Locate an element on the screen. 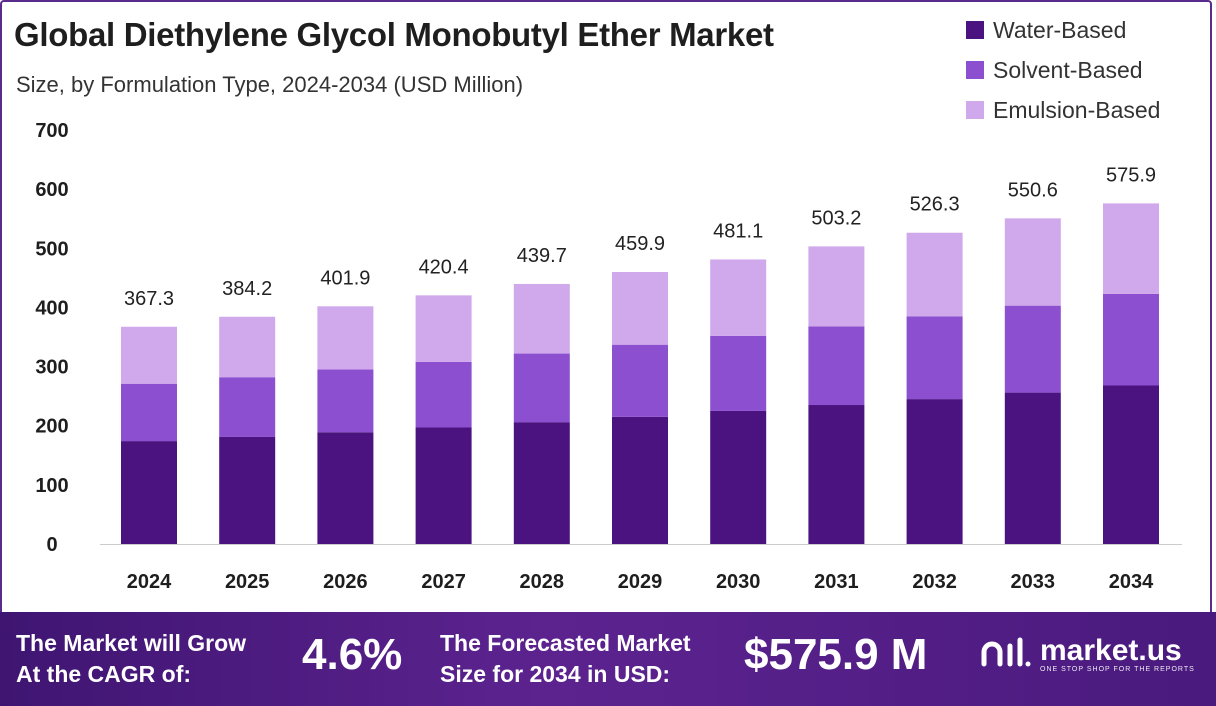  x-tick-label: 2031 is located at coordinates (836, 582).